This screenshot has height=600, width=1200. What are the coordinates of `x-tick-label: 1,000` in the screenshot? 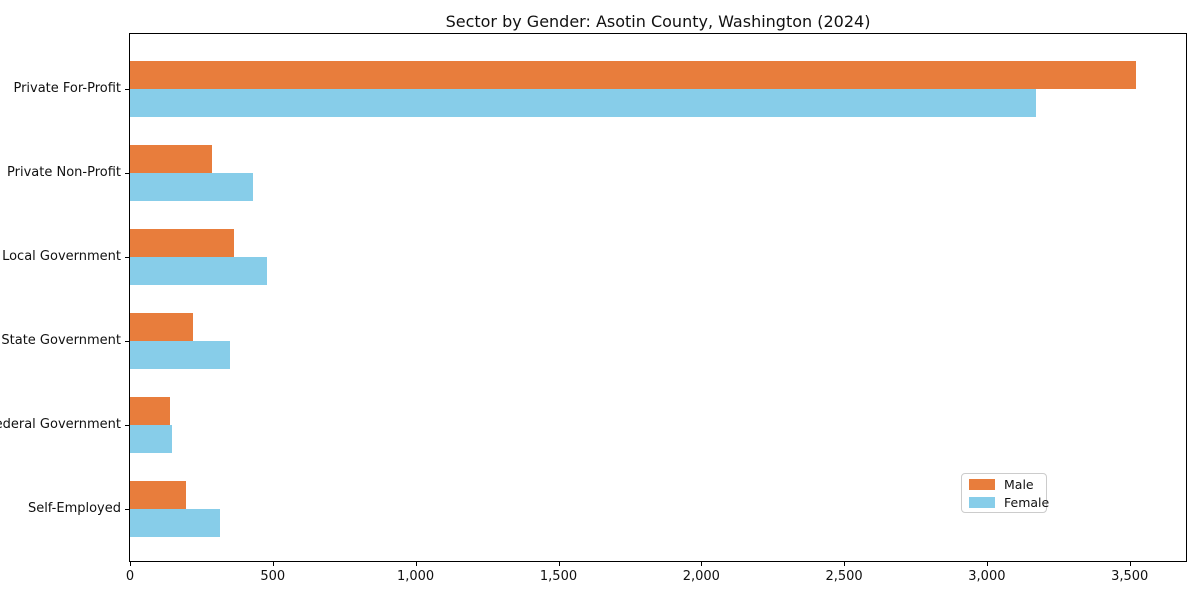 It's located at (415, 576).